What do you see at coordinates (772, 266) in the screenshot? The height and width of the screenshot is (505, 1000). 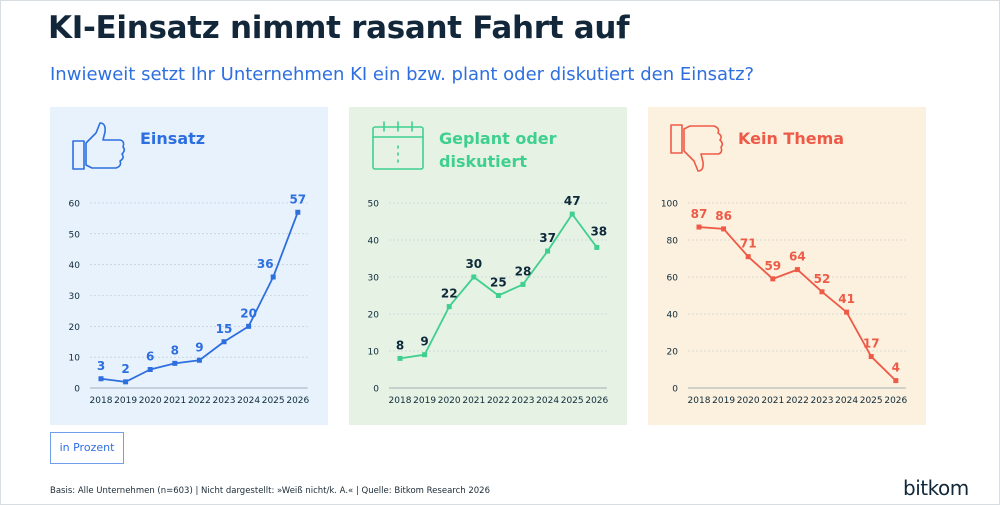 I see `data-label: 59` at bounding box center [772, 266].